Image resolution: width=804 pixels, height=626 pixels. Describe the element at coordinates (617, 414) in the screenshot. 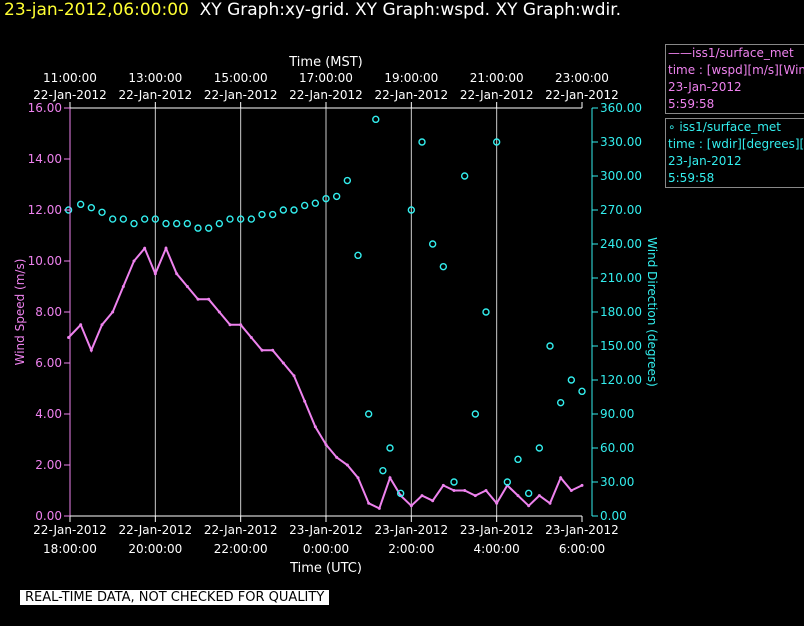

I see `y-tick-label-right: 90.00` at that location.